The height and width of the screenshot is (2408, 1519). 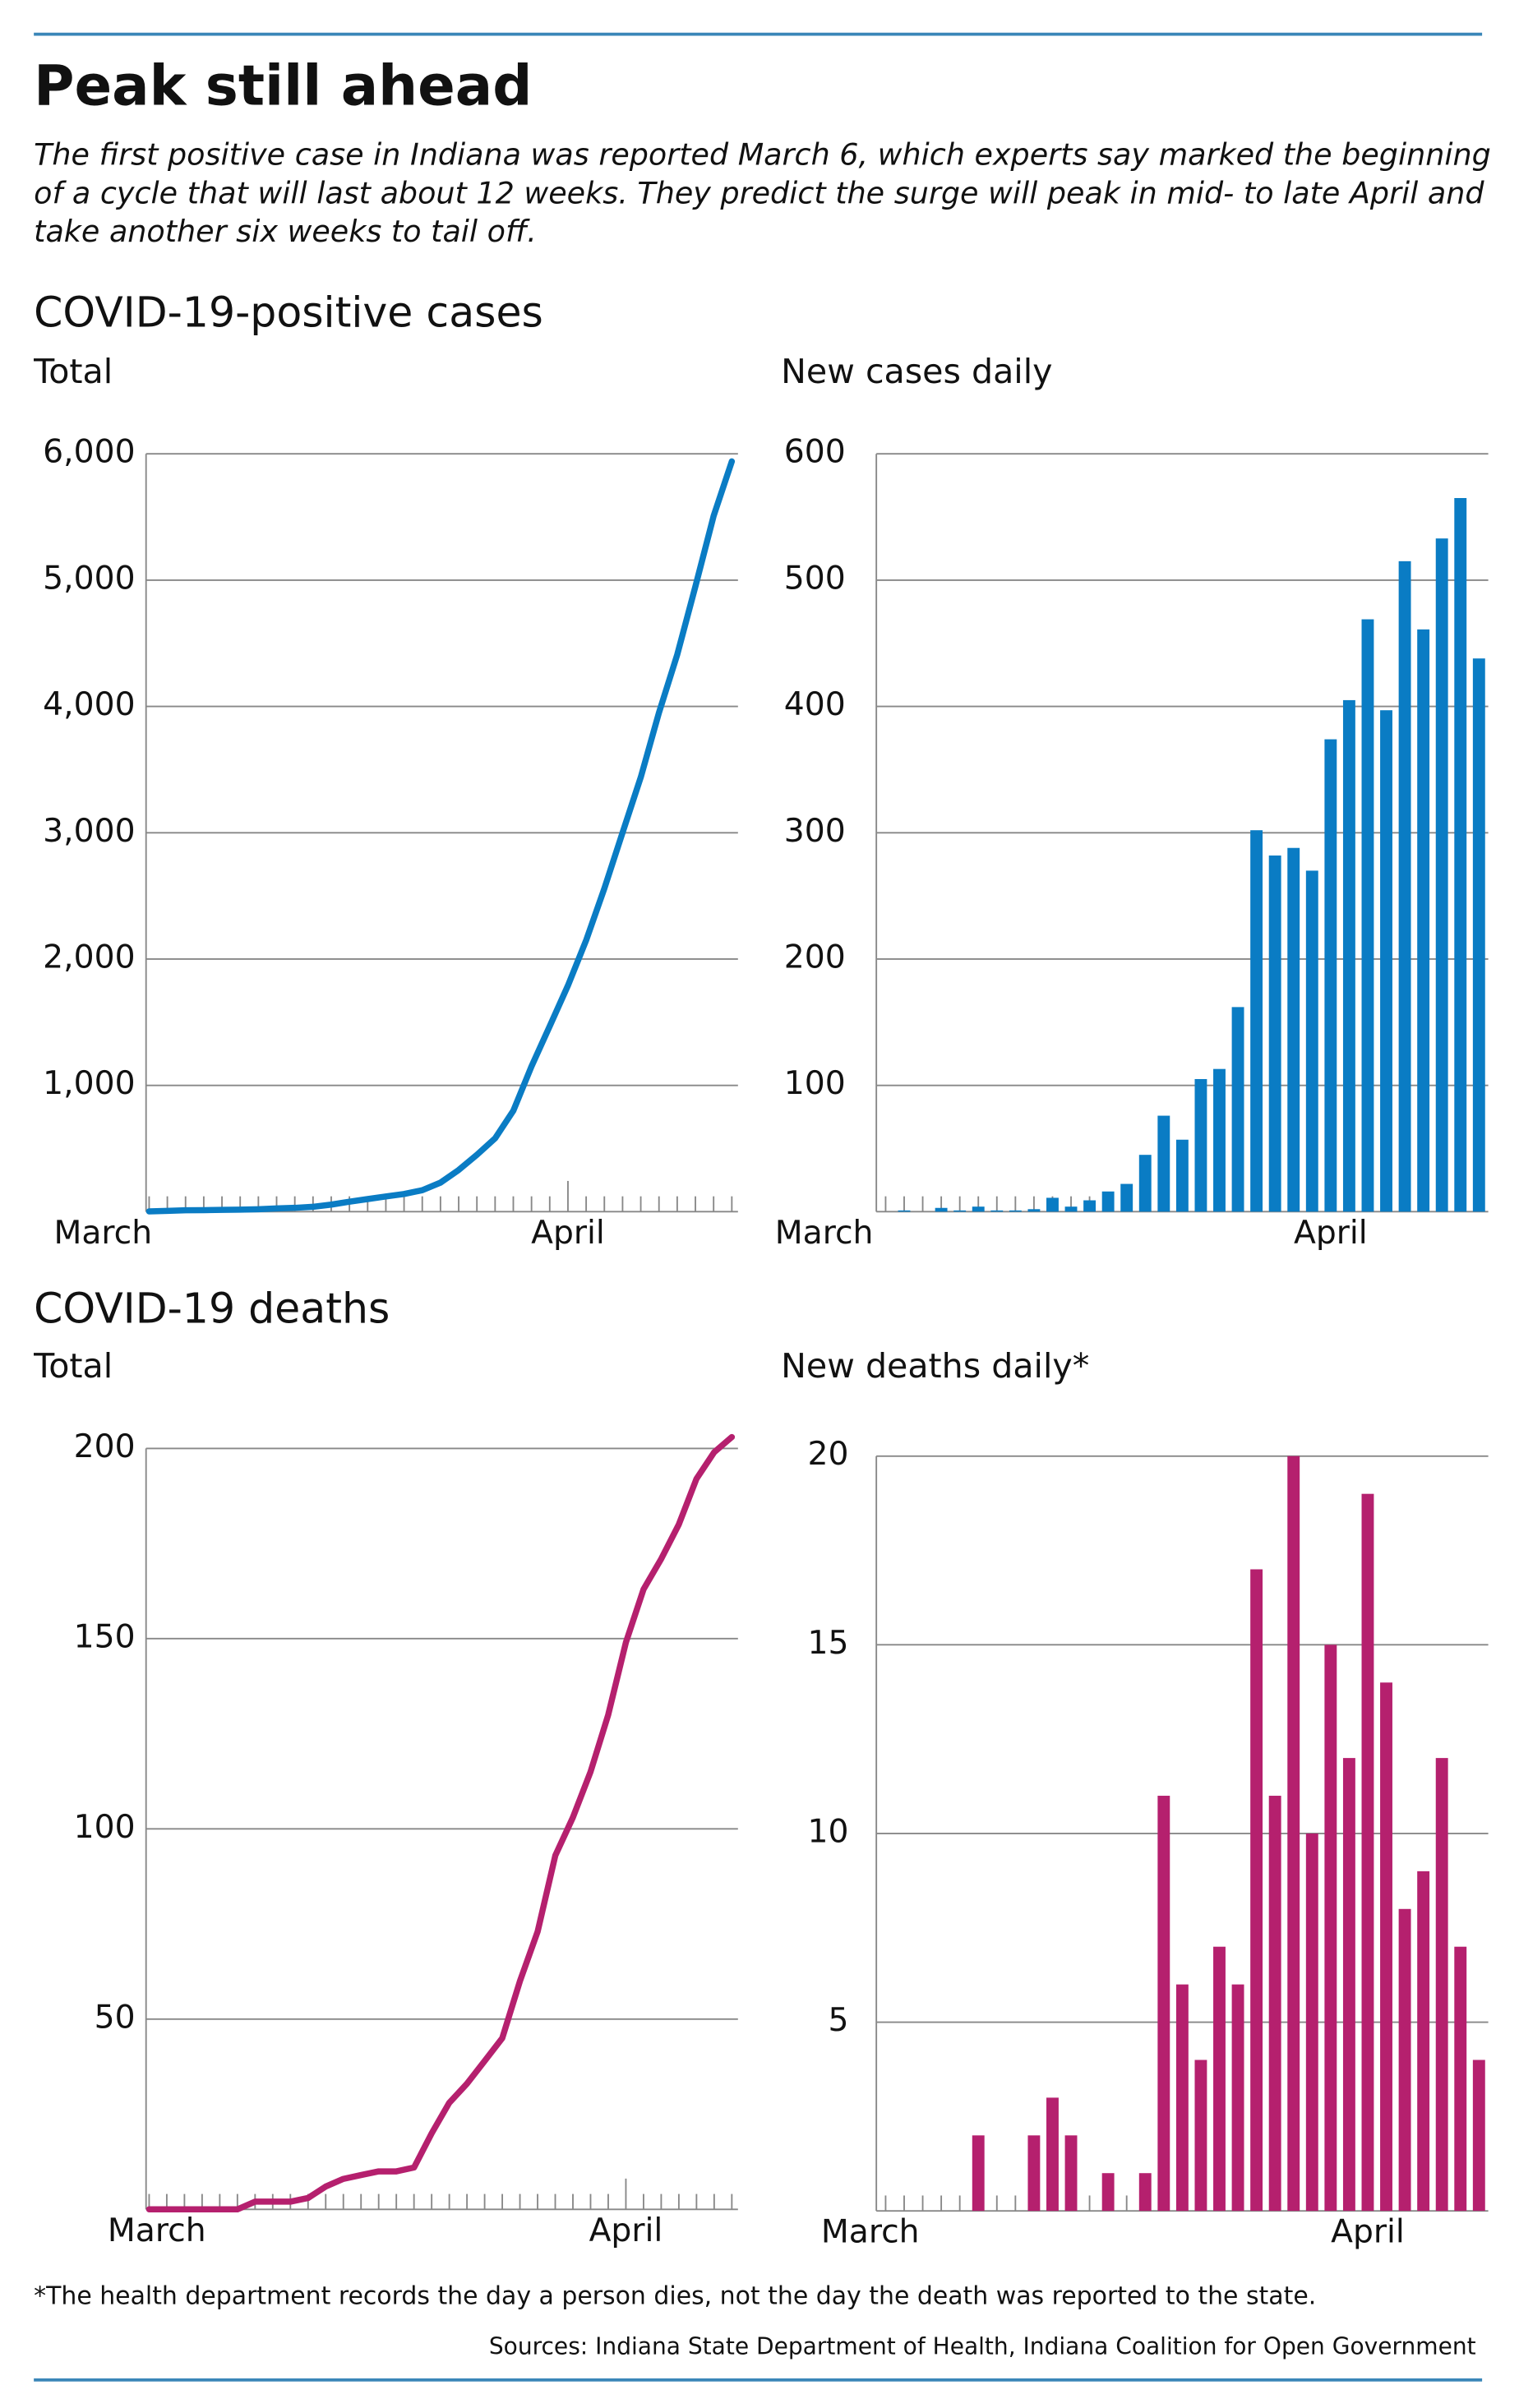 What do you see at coordinates (89, 578) in the screenshot?
I see `y-tick-label: 5,000` at bounding box center [89, 578].